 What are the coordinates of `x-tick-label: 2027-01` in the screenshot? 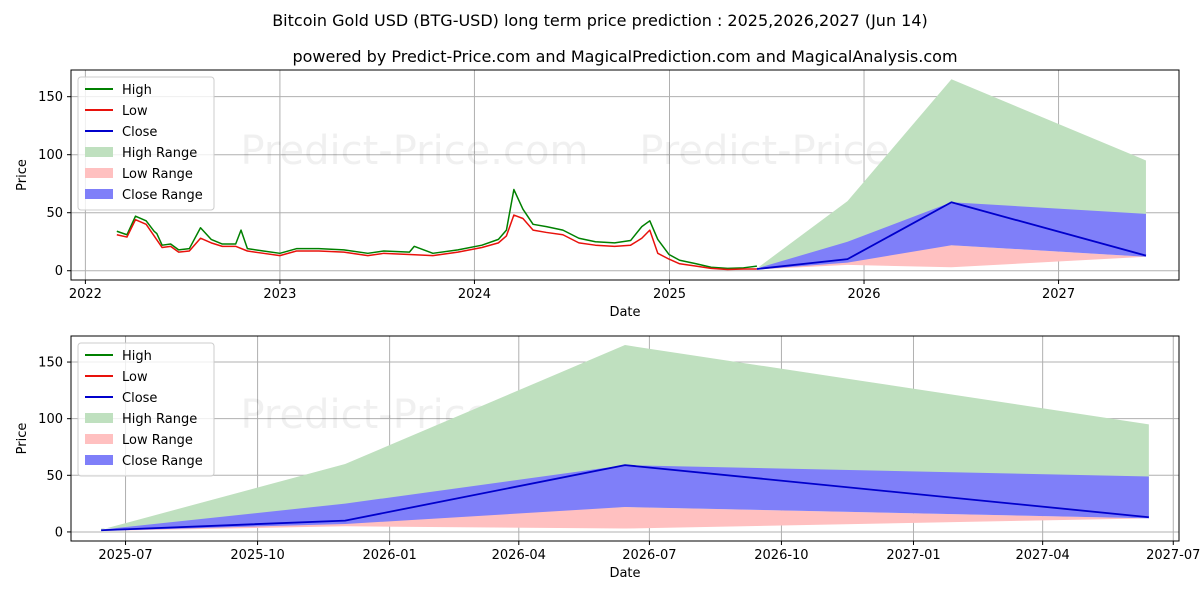 It's located at (913, 555).